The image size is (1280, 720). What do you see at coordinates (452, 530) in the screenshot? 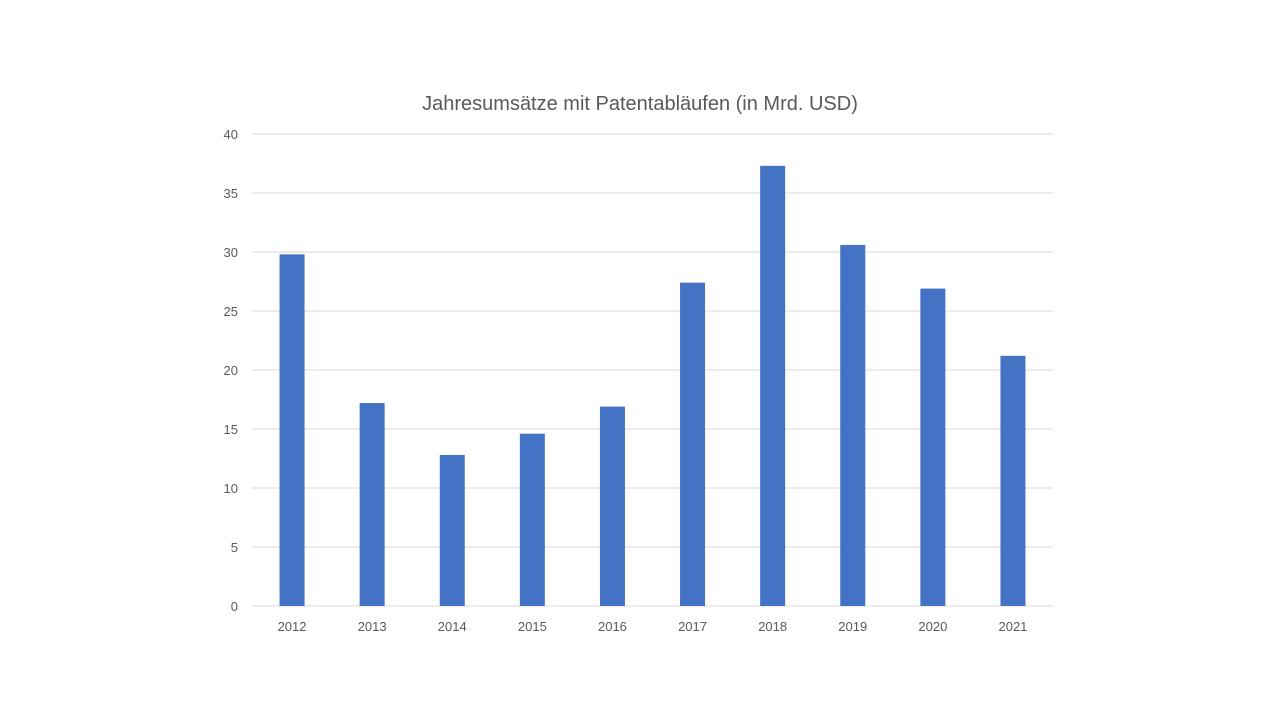
I see `bar-2014` at bounding box center [452, 530].